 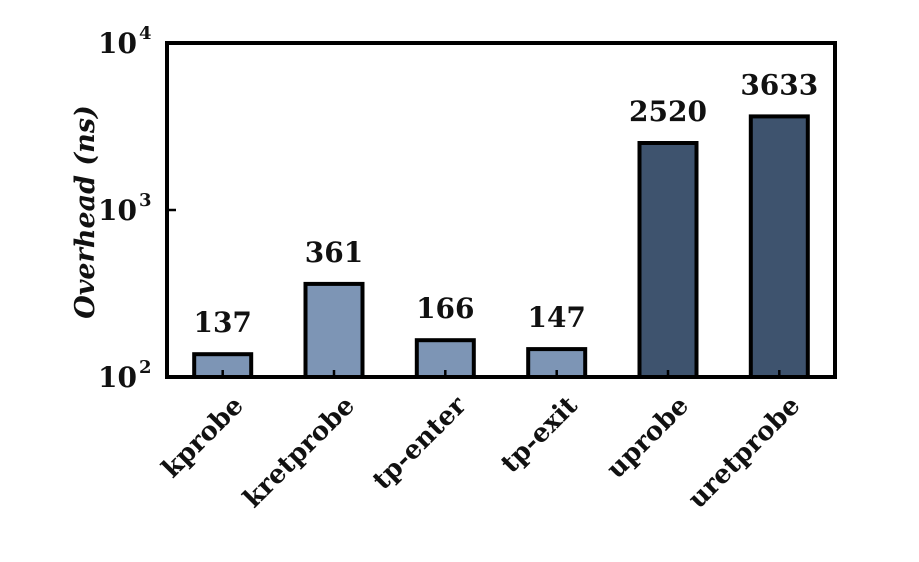 What do you see at coordinates (334, 252) in the screenshot?
I see `data-label-kretprobe: 361` at bounding box center [334, 252].